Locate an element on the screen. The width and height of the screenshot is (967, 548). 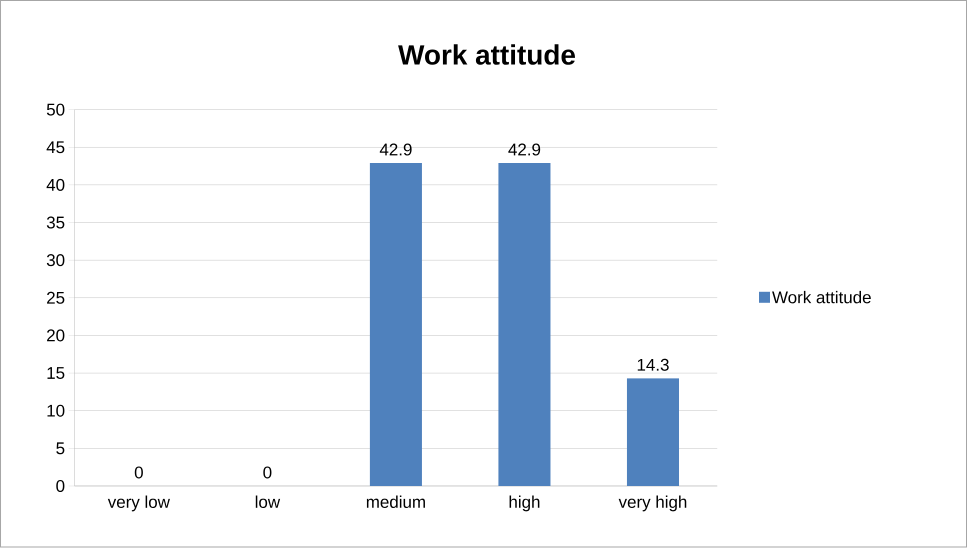
y-tick-label: 0 is located at coordinates (60, 486).